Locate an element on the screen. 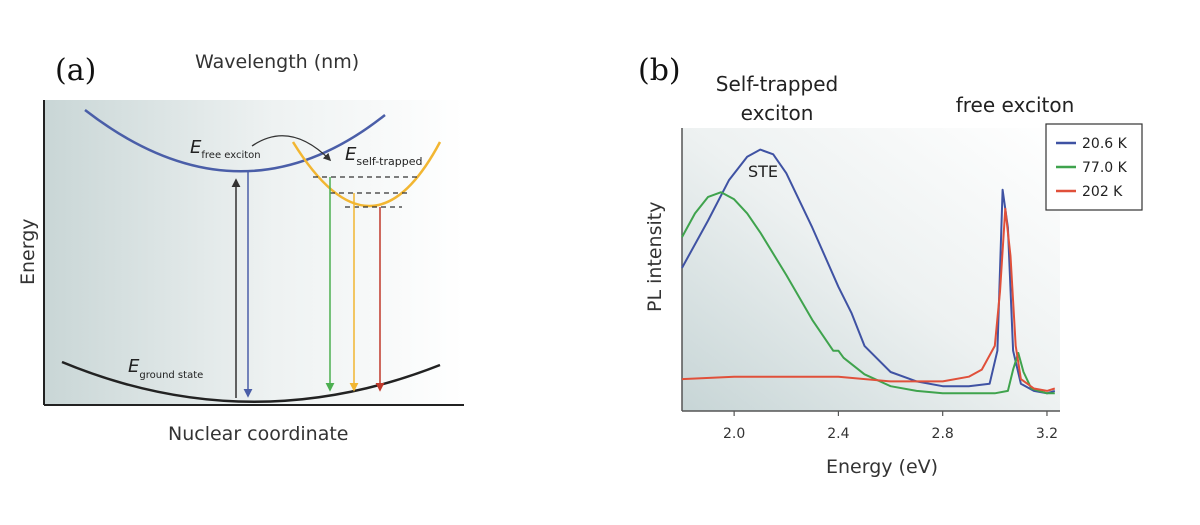 The width and height of the screenshot is (1200, 525). free-exciton-curve is located at coordinates (235, 141).